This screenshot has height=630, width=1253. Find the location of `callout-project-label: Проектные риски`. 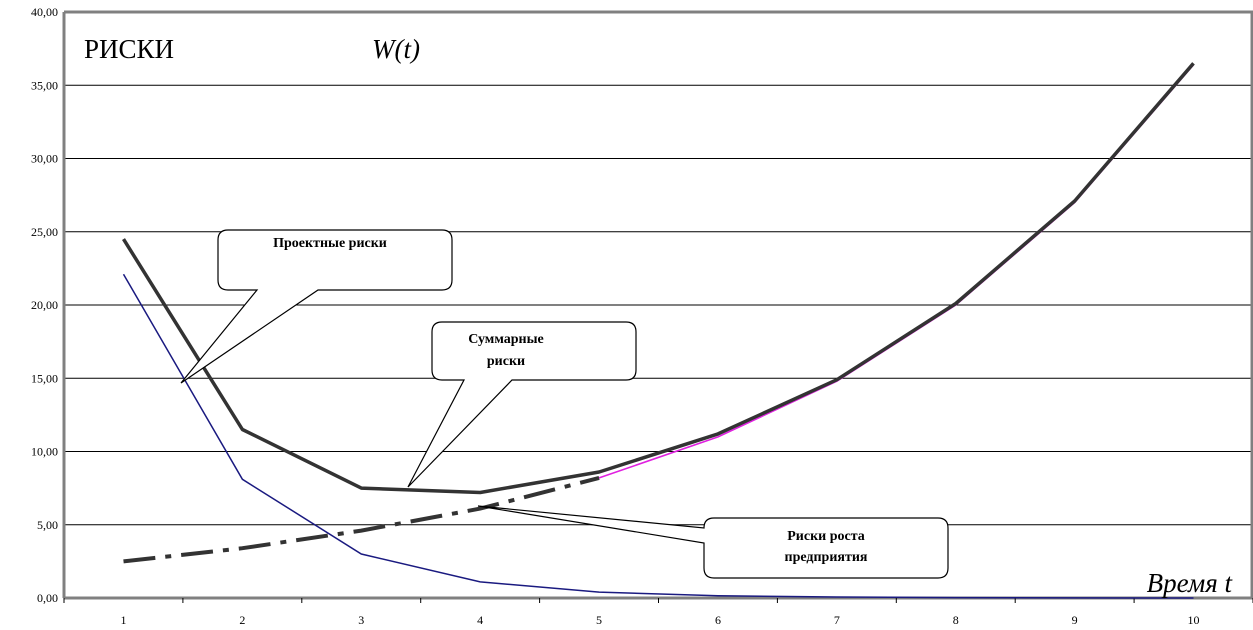

callout-project-label: Проектные риски is located at coordinates (330, 243).